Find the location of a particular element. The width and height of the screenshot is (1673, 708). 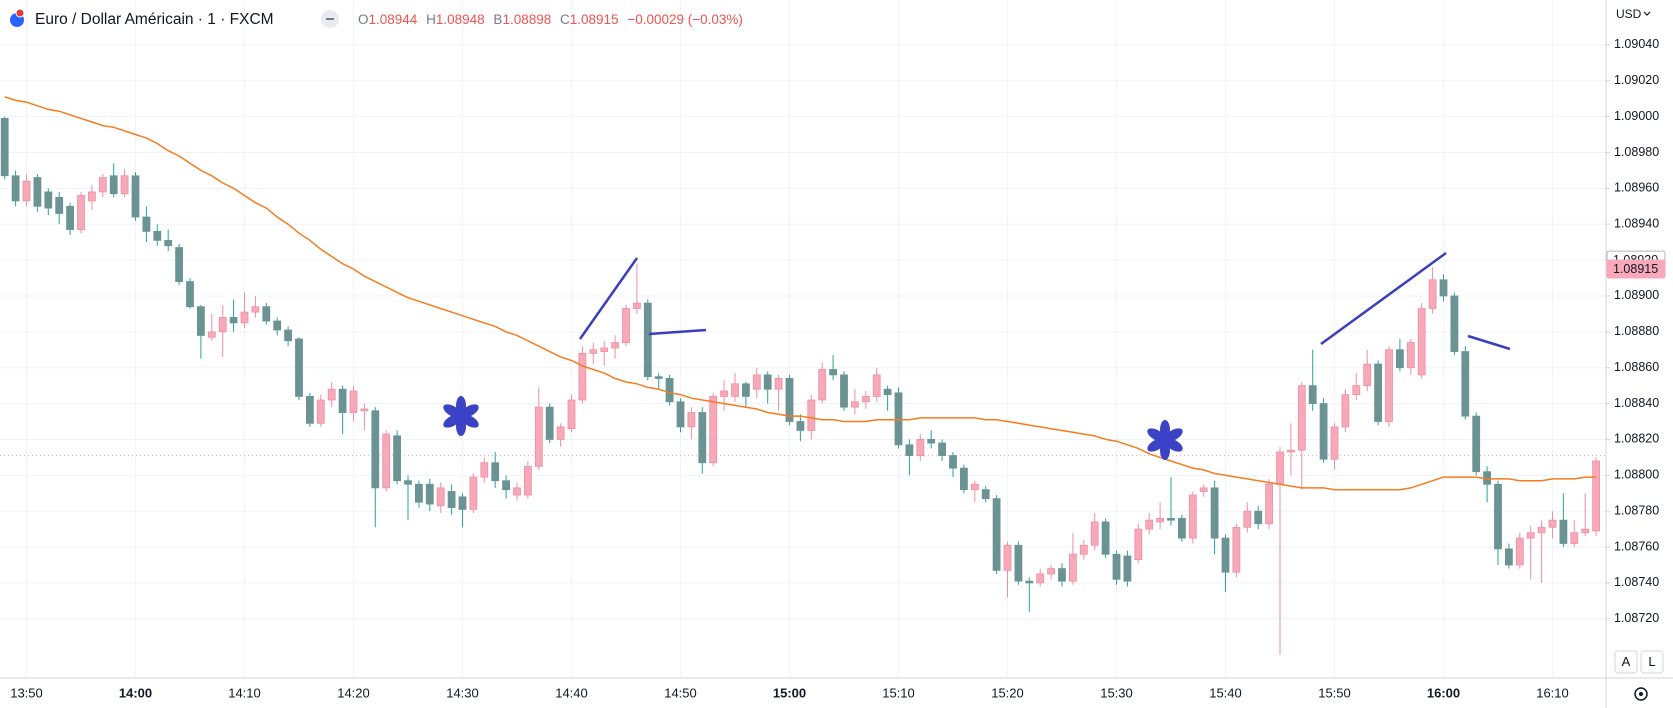

price-label-box is located at coordinates (1636, 269).